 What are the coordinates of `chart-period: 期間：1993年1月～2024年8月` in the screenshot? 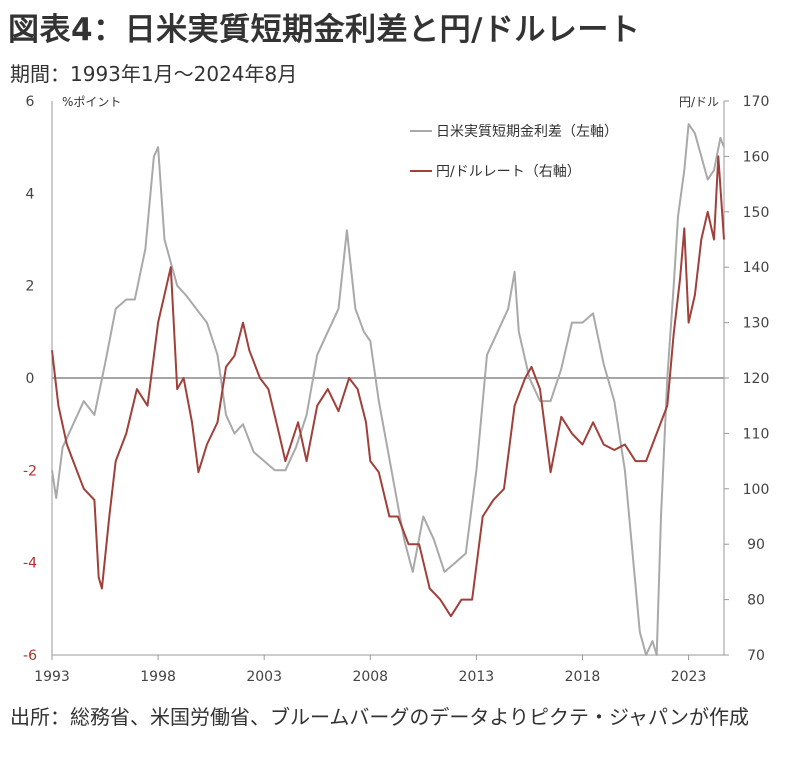 It's located at (154, 74).